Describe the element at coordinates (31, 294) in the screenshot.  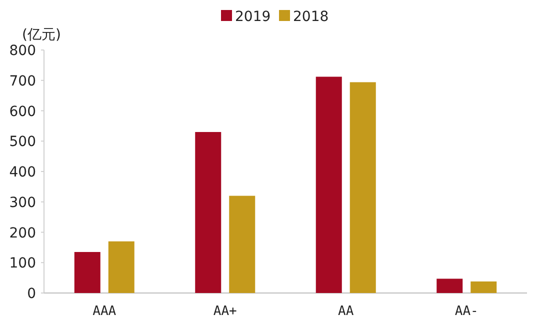
I see `y-tick-label: 0` at that location.